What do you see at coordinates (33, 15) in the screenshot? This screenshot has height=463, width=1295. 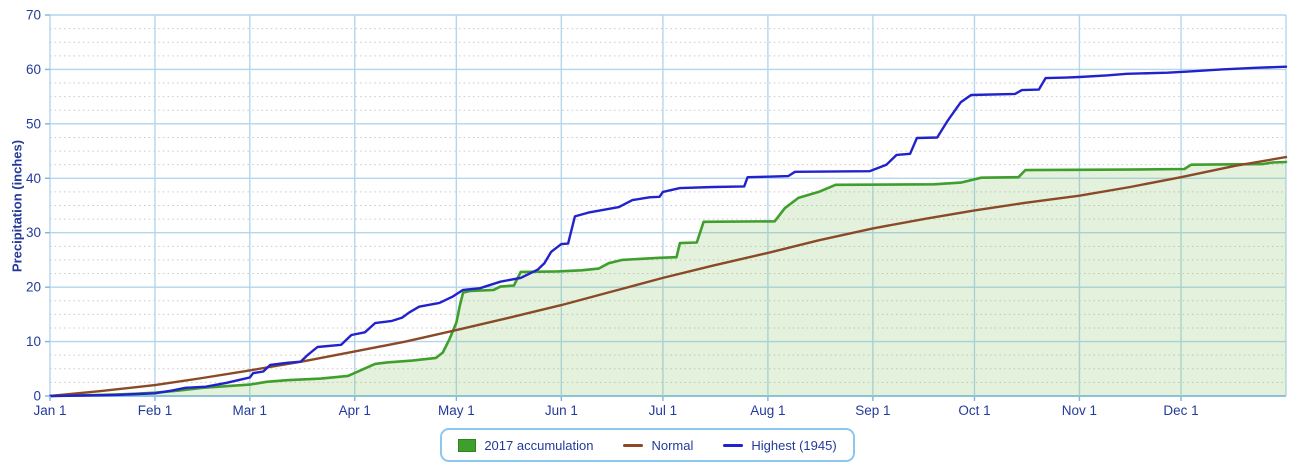 I see `svg-text: 70` at bounding box center [33, 15].